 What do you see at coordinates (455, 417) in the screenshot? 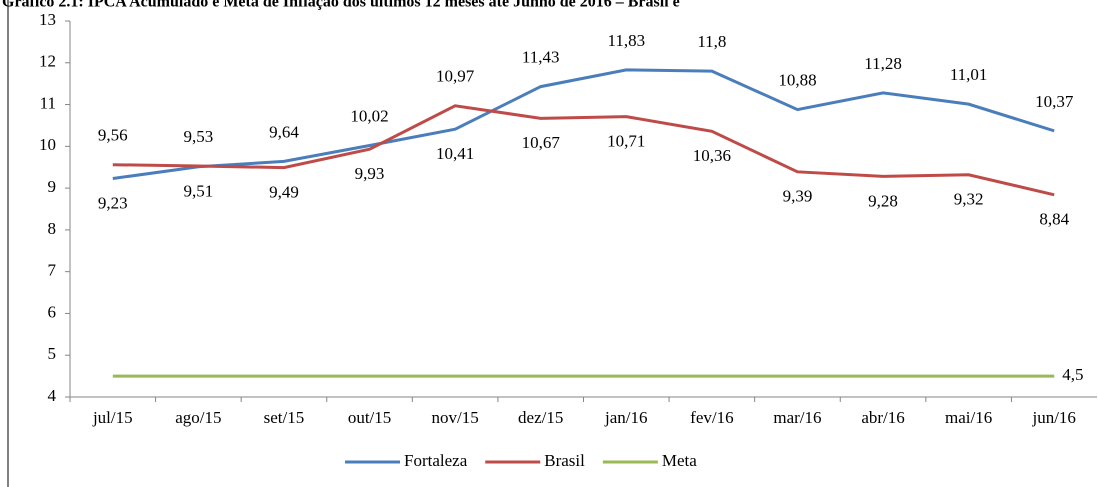
I see `x-tick-label: nov/15` at bounding box center [455, 417].